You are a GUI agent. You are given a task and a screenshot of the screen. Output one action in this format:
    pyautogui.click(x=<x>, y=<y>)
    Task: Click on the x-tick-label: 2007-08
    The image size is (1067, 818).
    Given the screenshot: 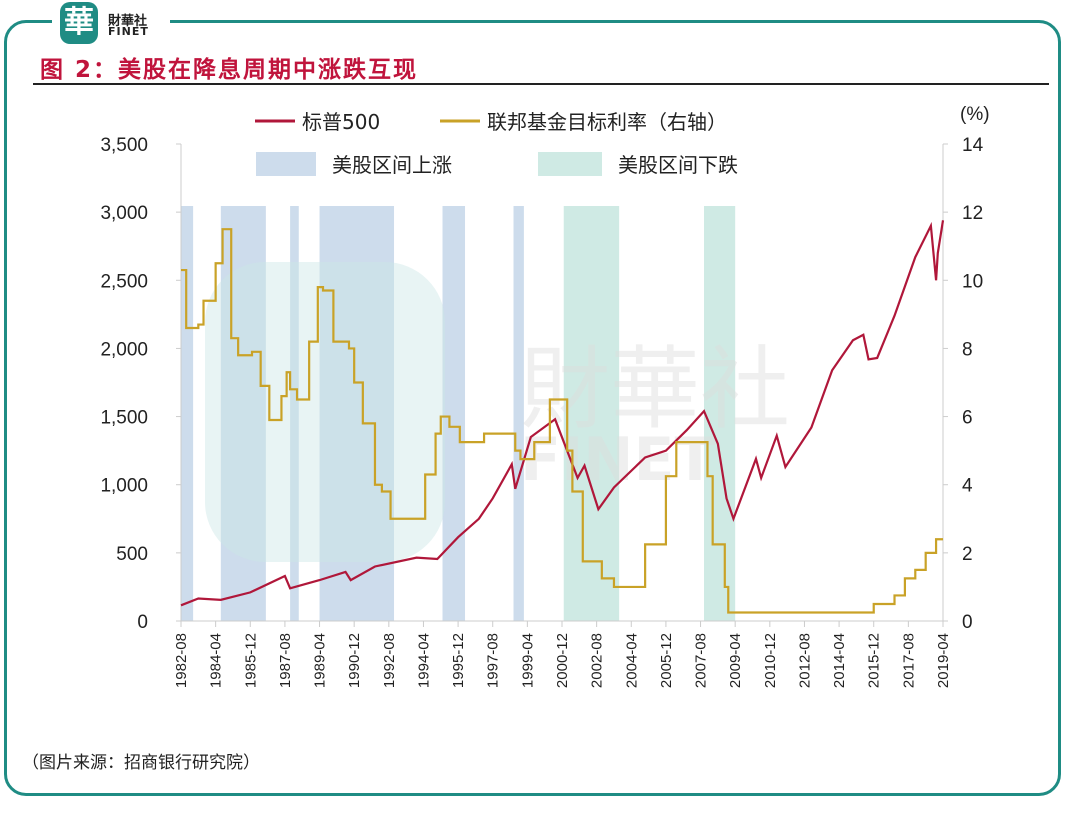 What is the action you would take?
    pyautogui.click(x=701, y=660)
    